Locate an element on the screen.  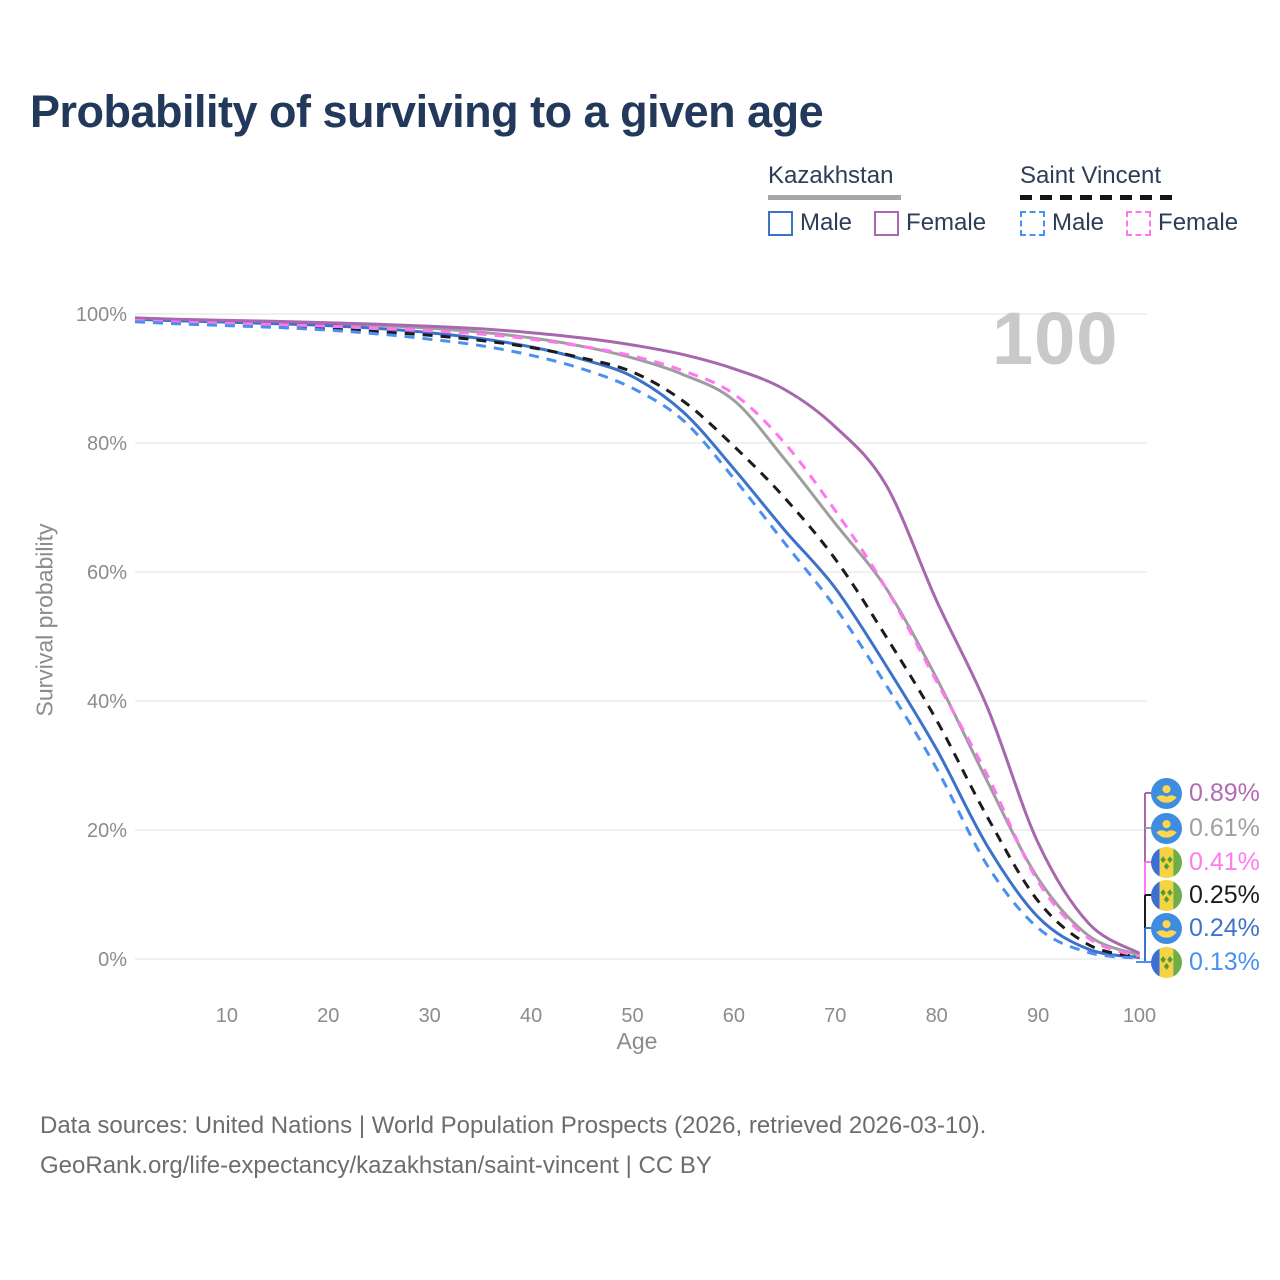
end-label-saint-vincent-male: 0.13% is located at coordinates (1205, 962).